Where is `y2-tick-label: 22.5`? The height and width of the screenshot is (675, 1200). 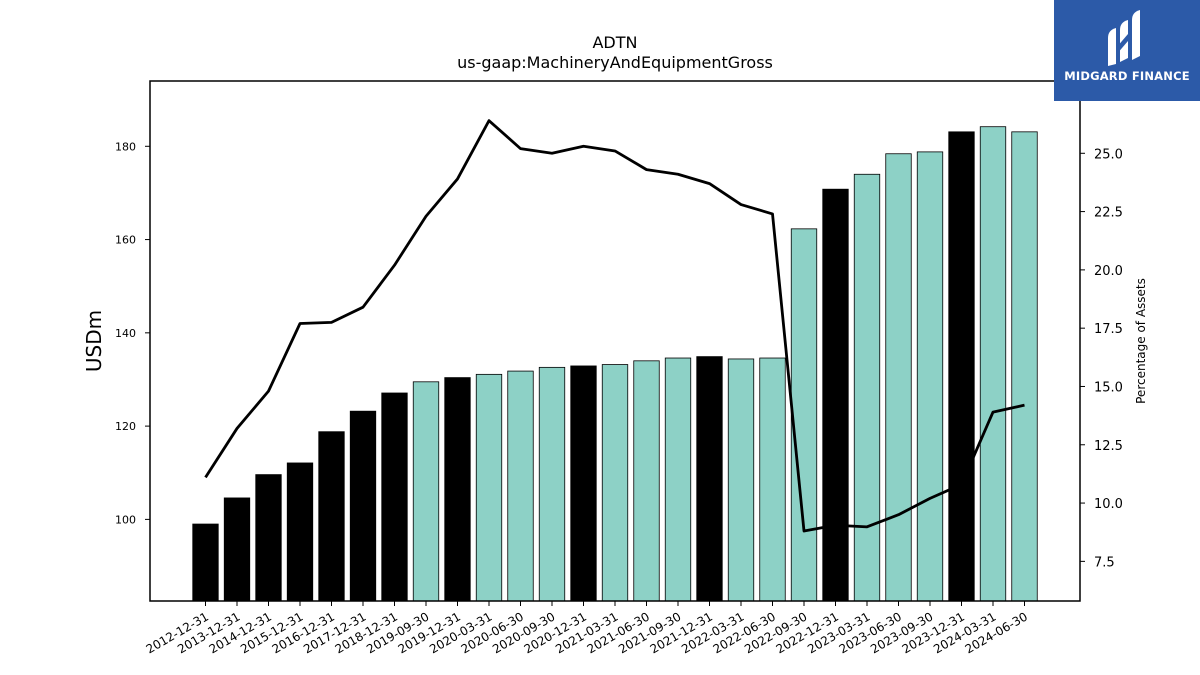 y2-tick-label: 22.5 is located at coordinates (1108, 213).